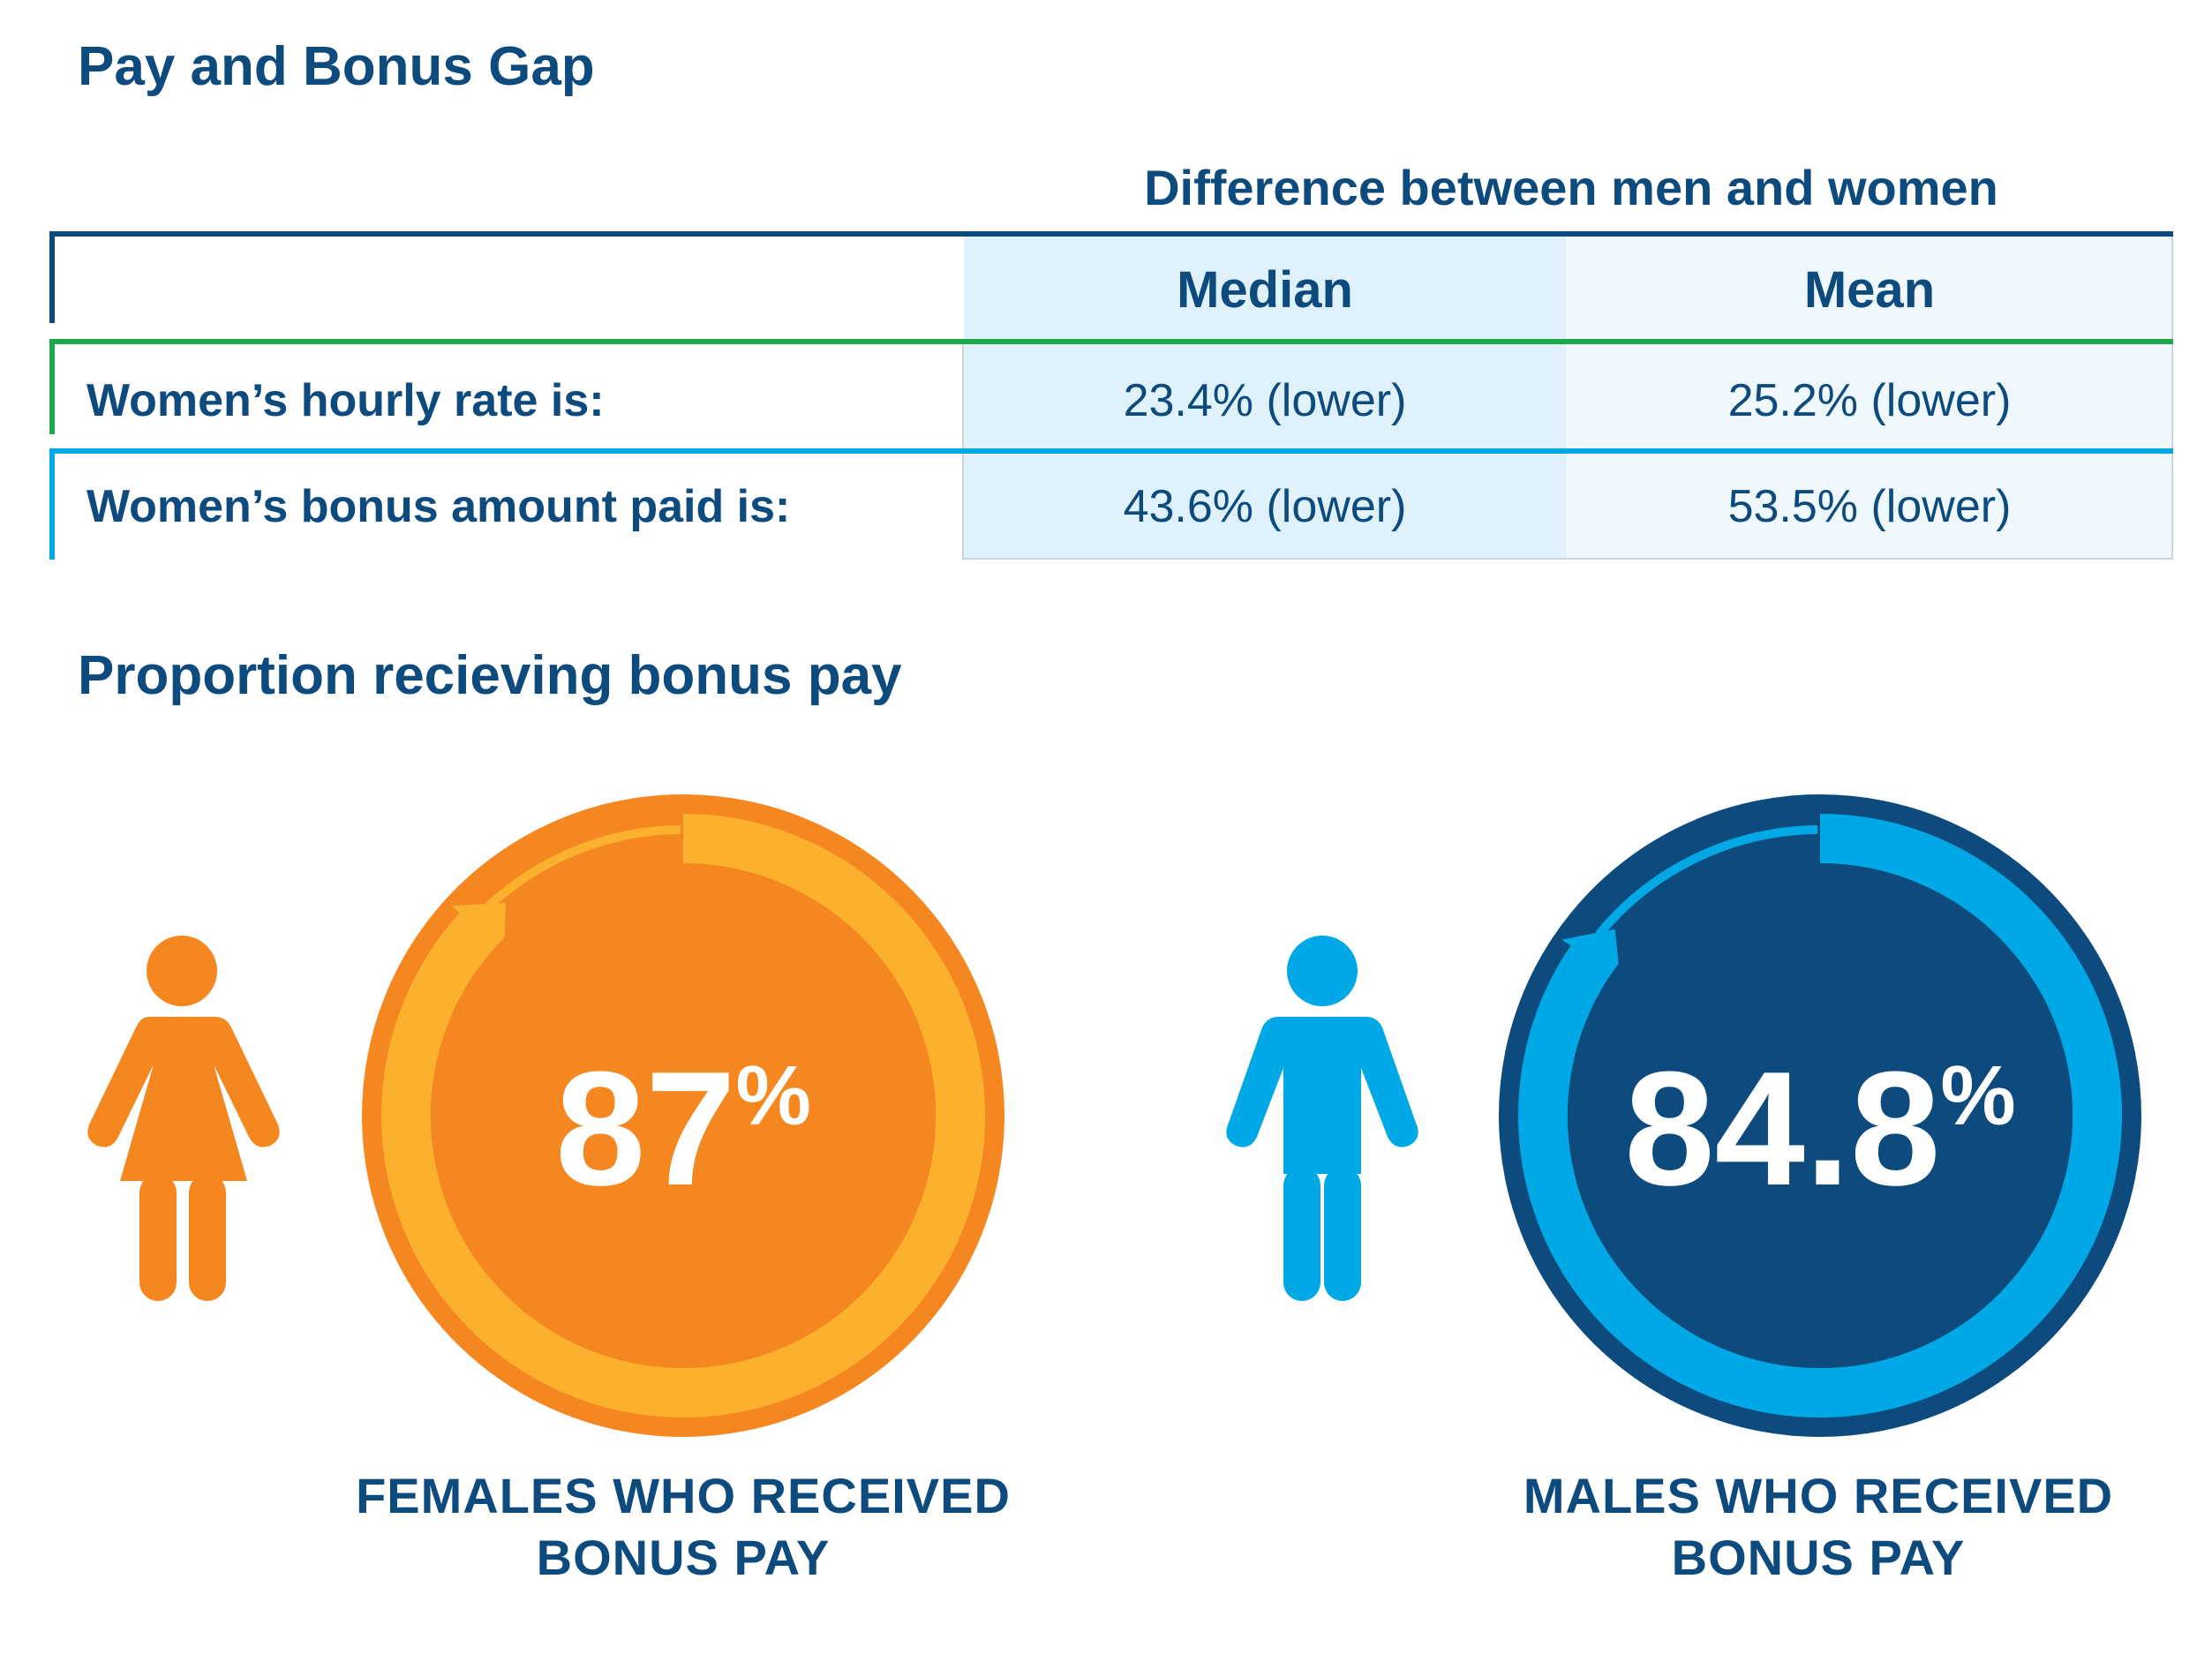  What do you see at coordinates (1869, 506) in the screenshot?
I see `cell-bonus-mean: 53.5% (lower)` at bounding box center [1869, 506].